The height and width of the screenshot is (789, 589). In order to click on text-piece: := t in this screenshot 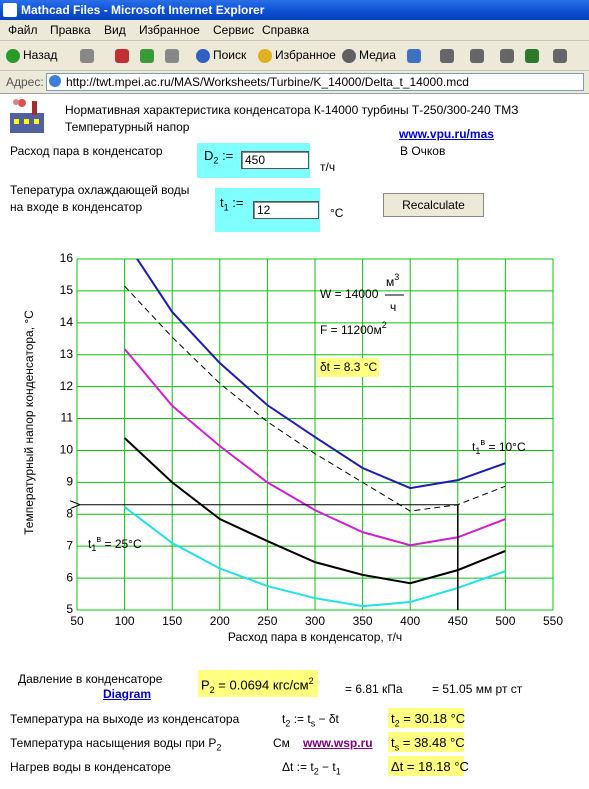, I will do `click(300, 719)`.